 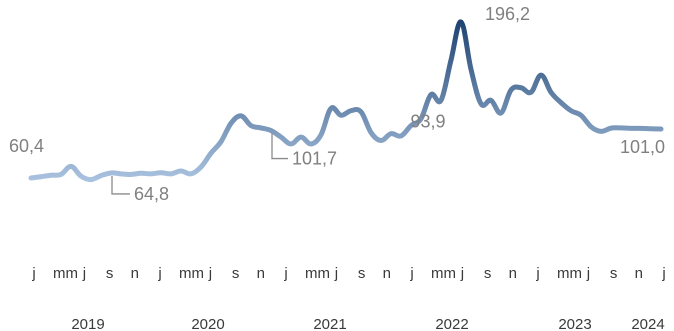 I want to click on data-label: 101,0, so click(x=642, y=147).